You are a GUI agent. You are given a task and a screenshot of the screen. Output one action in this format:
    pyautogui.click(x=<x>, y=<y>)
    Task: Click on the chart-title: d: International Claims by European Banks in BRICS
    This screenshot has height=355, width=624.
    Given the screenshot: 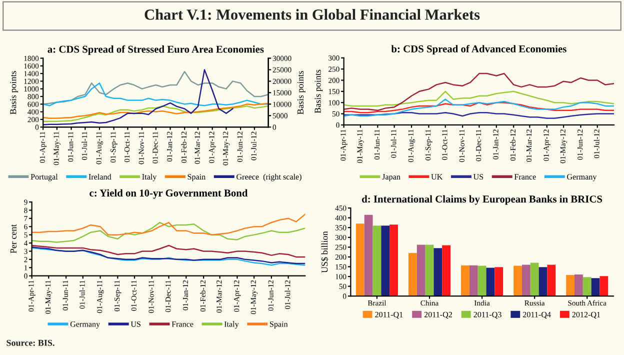 What is the action you would take?
    pyautogui.click(x=482, y=200)
    